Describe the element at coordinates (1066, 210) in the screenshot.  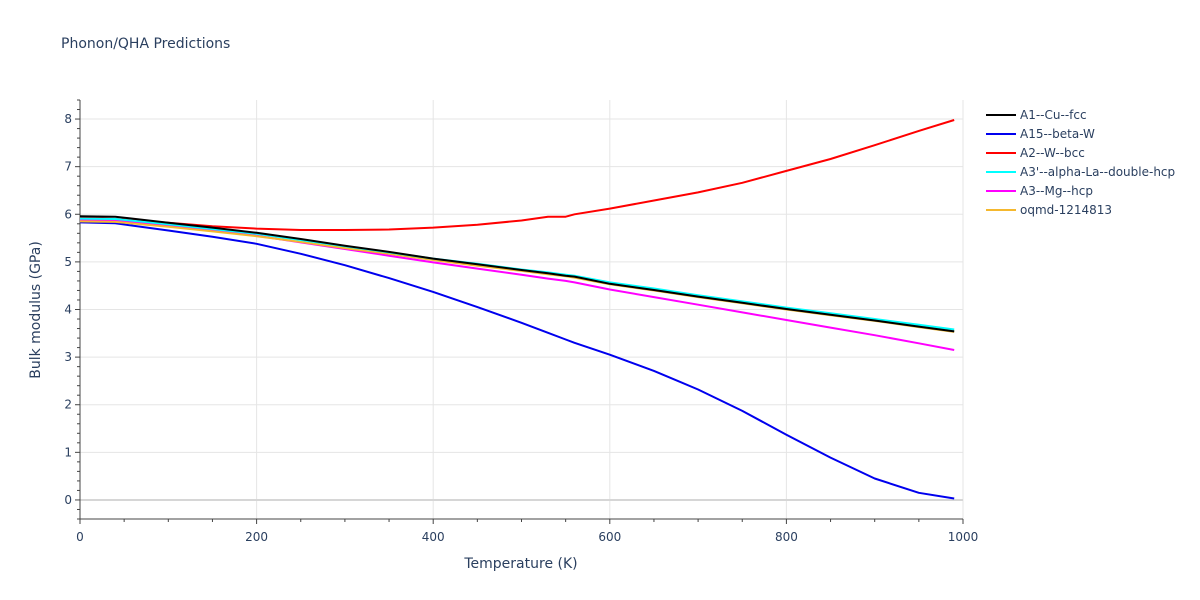
I see `legend-label: oqmd-1214813` at that location.